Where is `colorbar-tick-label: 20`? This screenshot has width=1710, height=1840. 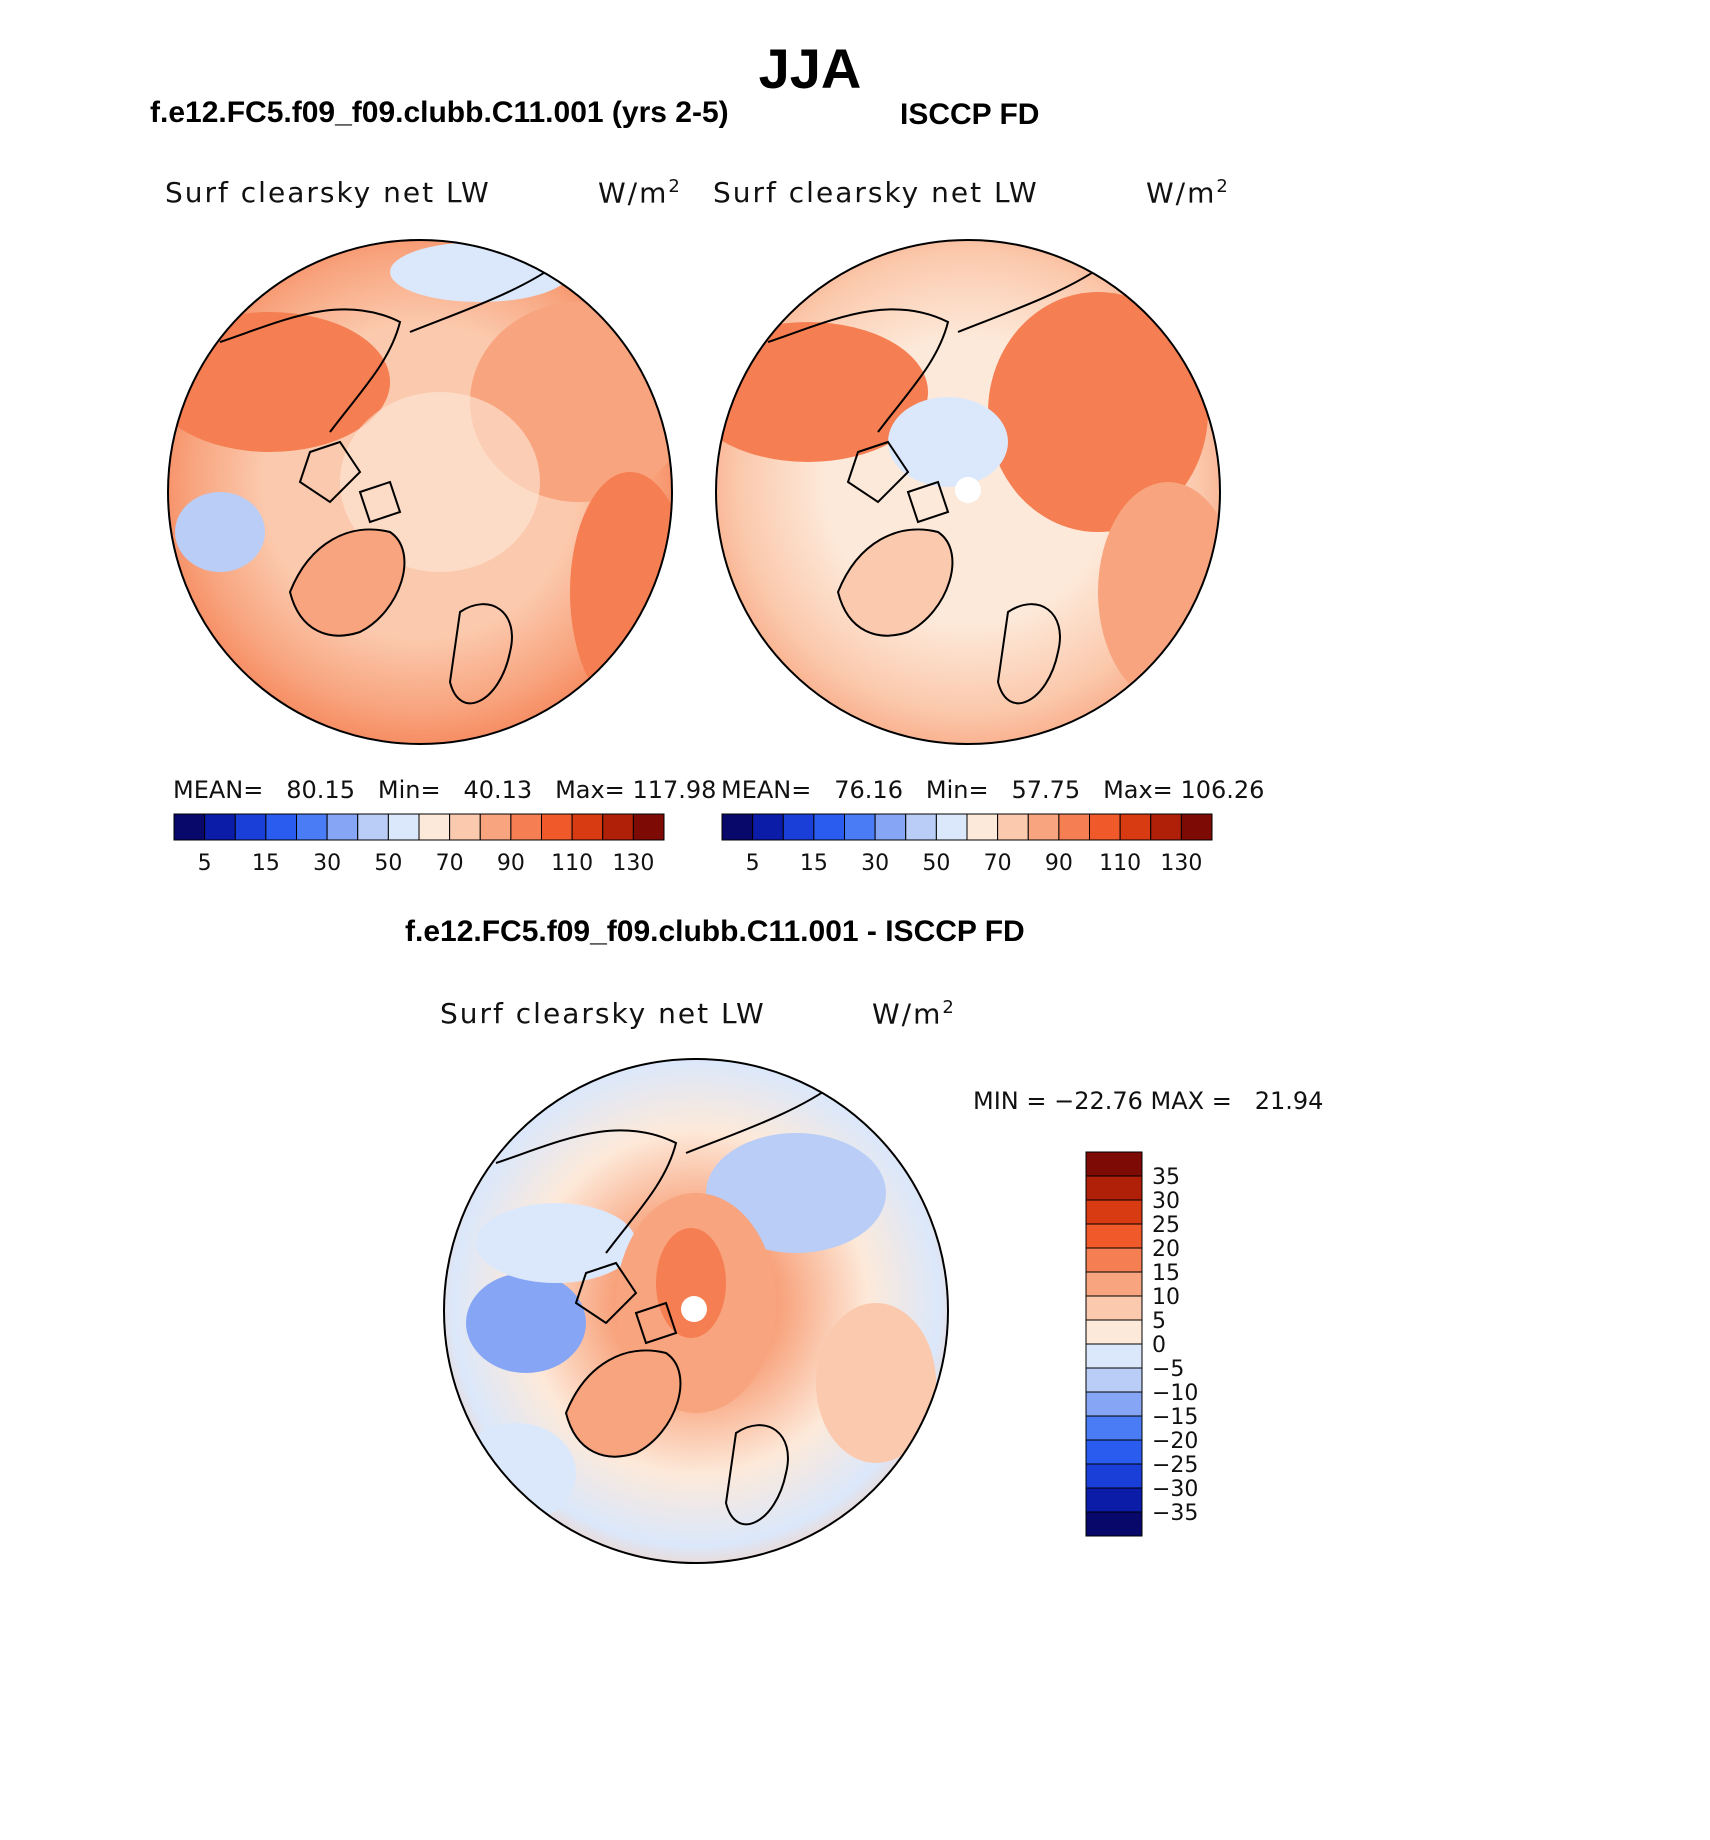 colorbar-tick-label: 20 is located at coordinates (1166, 1249).